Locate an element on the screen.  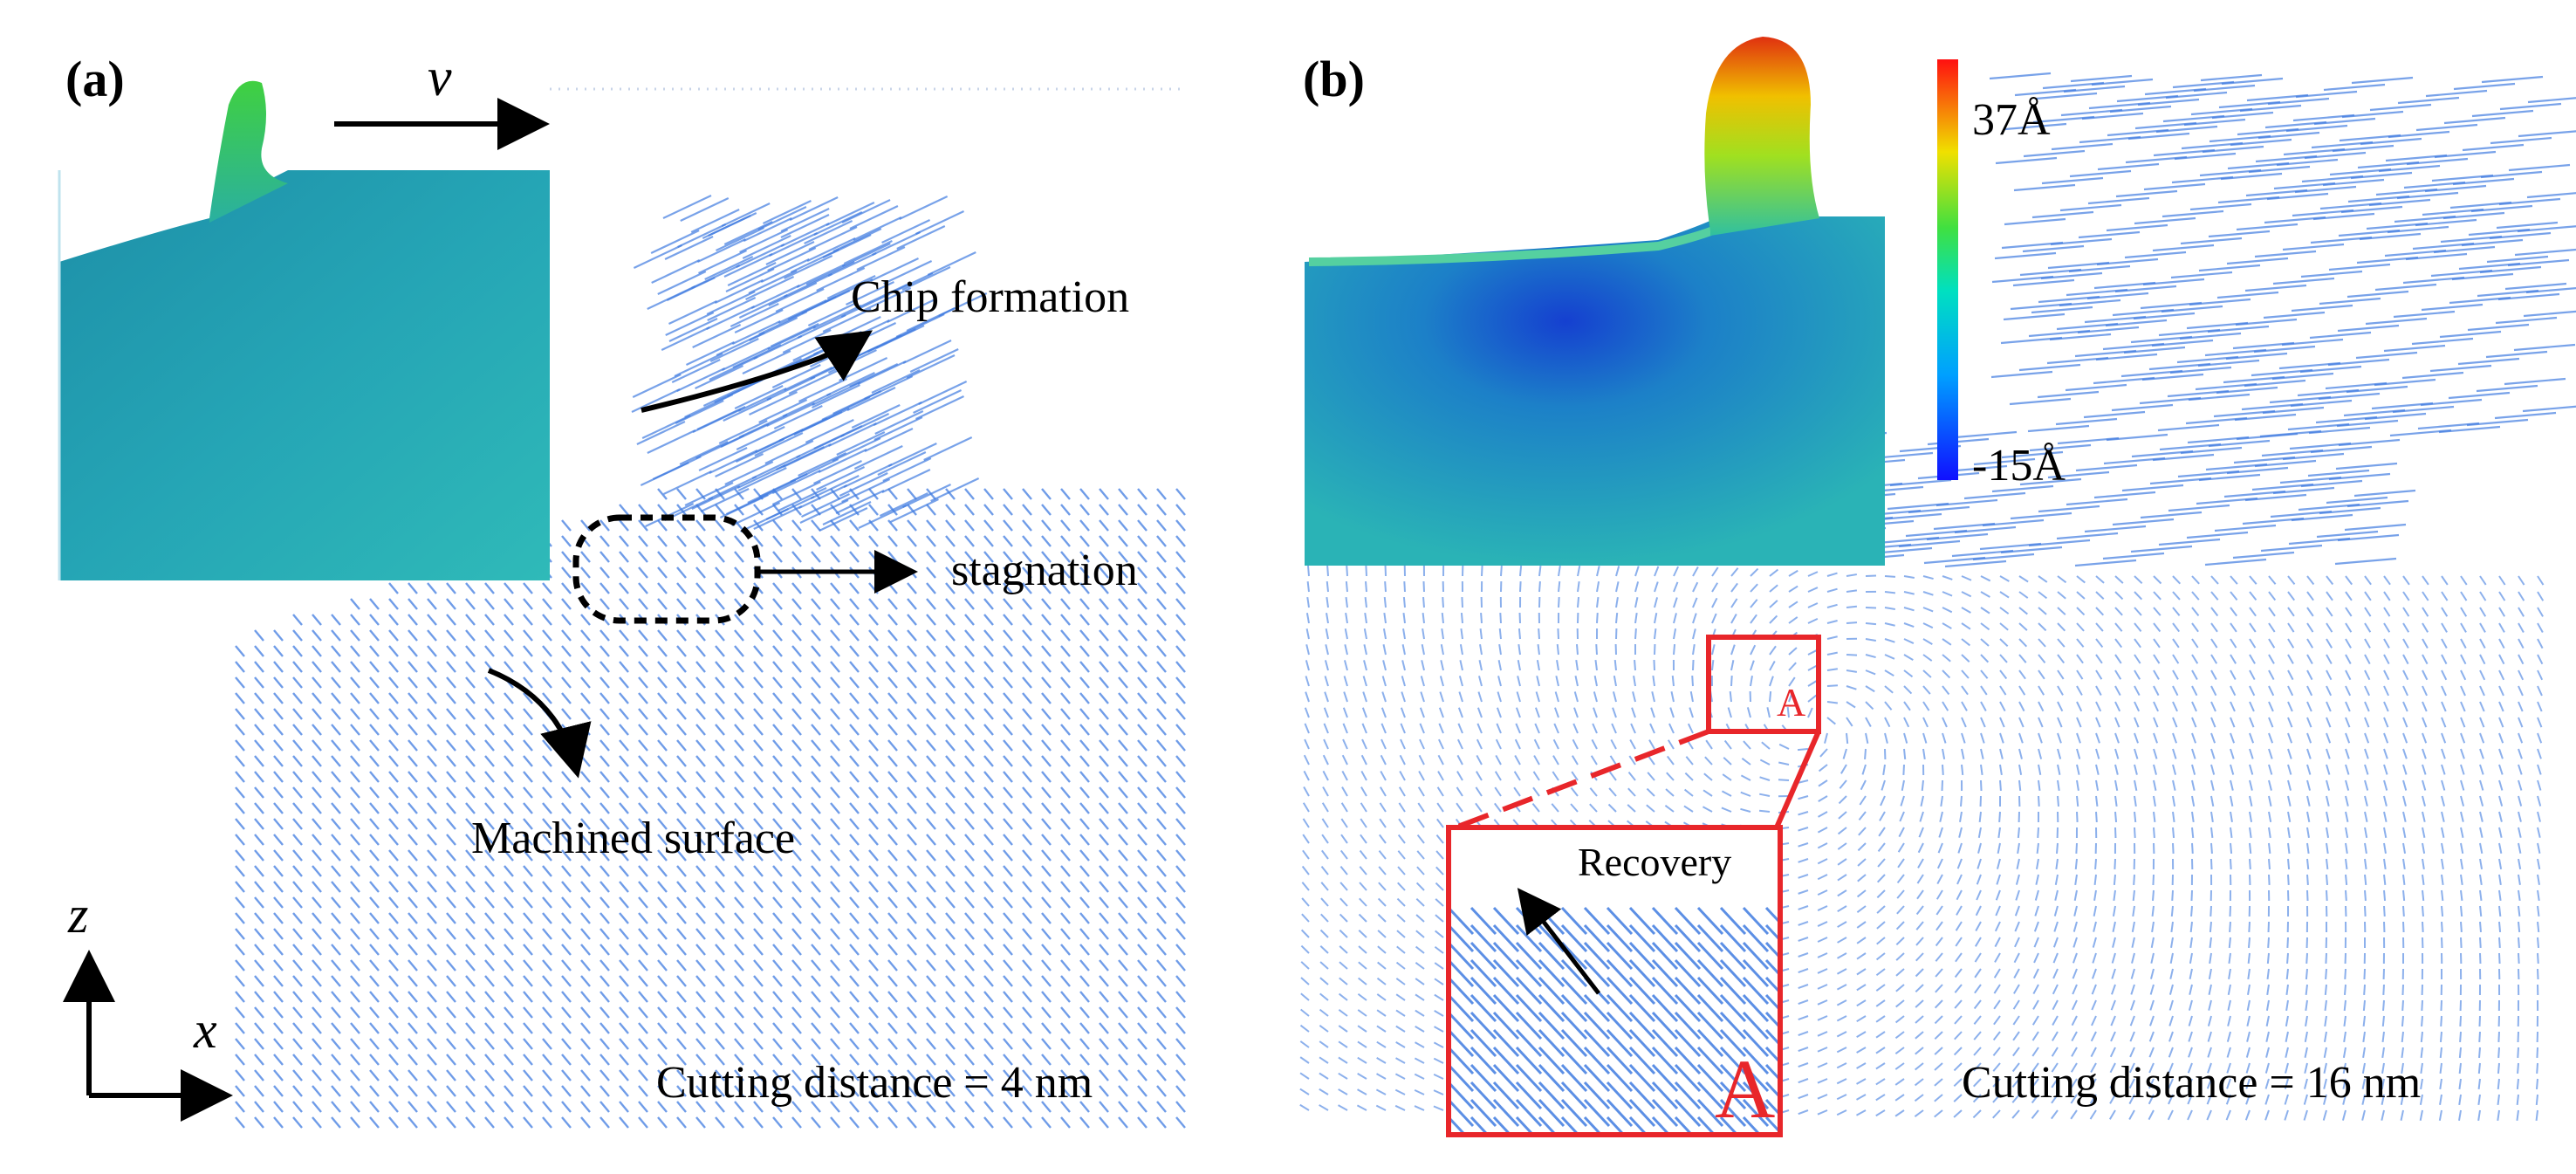
x-axis-label: x is located at coordinates (206, 1030).